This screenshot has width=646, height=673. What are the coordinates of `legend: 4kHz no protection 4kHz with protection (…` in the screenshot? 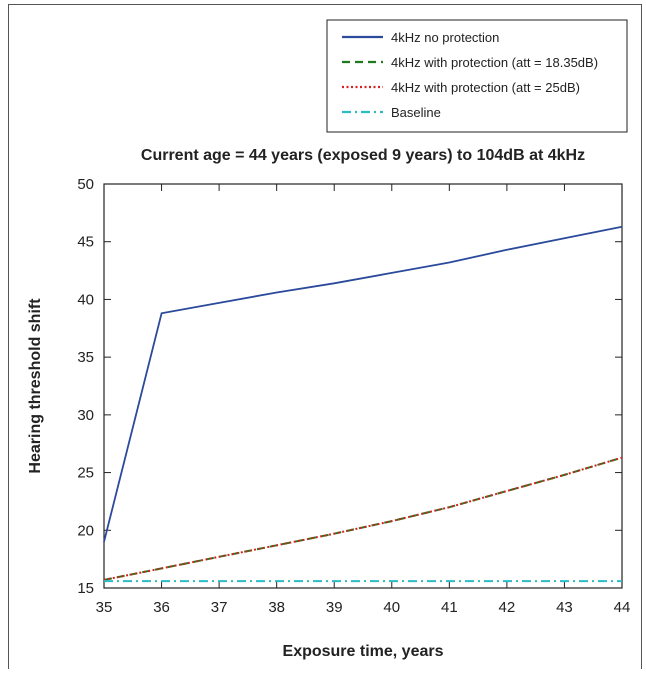 It's located at (477, 76).